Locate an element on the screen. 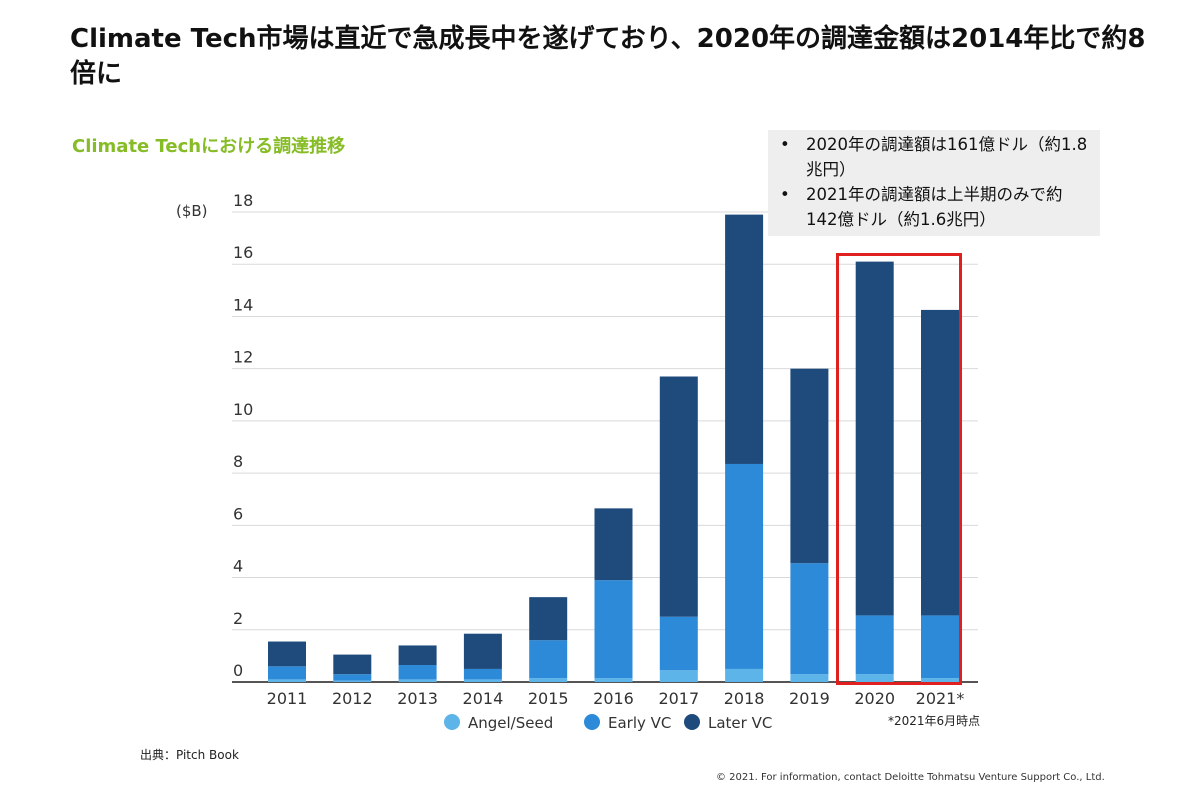 The width and height of the screenshot is (1200, 800). y-tick-label: 4 is located at coordinates (238, 566).